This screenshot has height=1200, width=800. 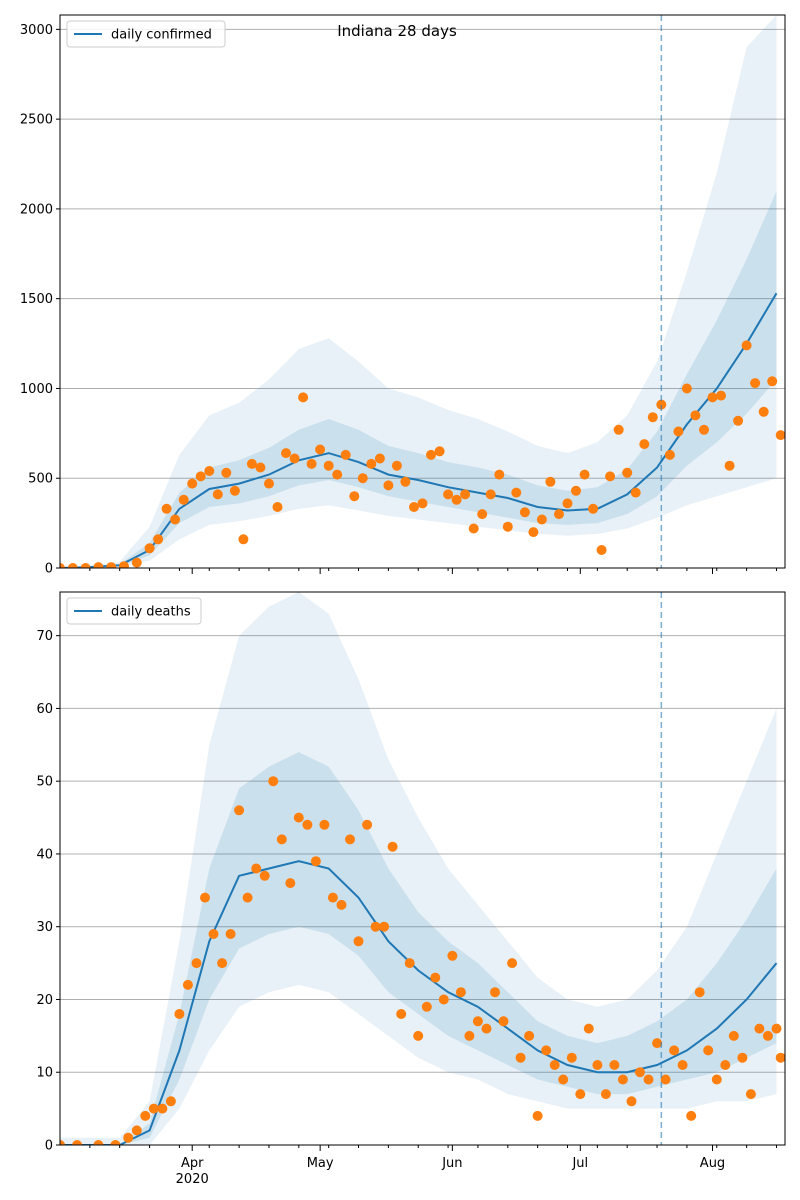 What do you see at coordinates (44, 636) in the screenshot?
I see `y-tick-label: 70` at bounding box center [44, 636].